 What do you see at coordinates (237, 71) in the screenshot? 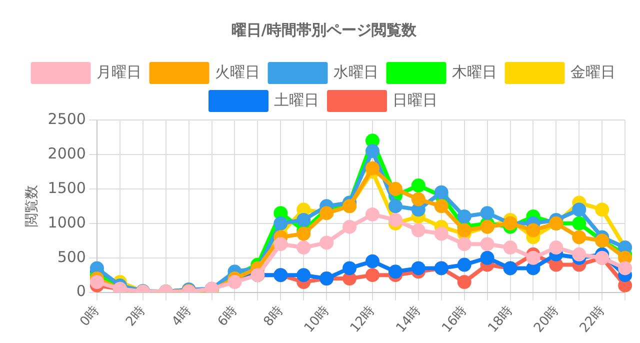
I see `legend-label: 火曜日` at bounding box center [237, 71].